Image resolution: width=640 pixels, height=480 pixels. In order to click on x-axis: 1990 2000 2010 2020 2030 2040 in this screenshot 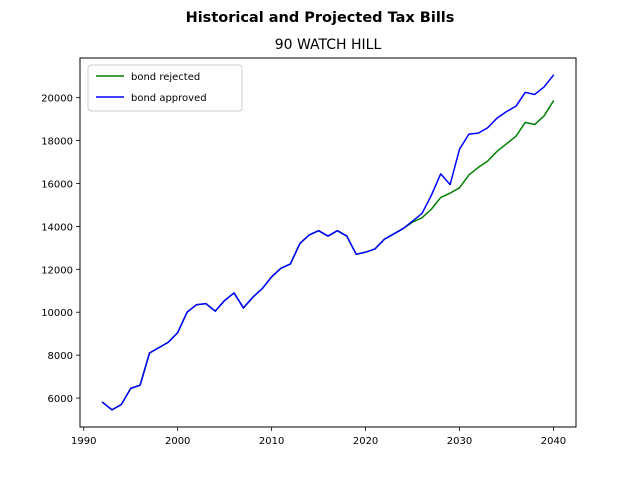, I will do `click(318, 437)`.